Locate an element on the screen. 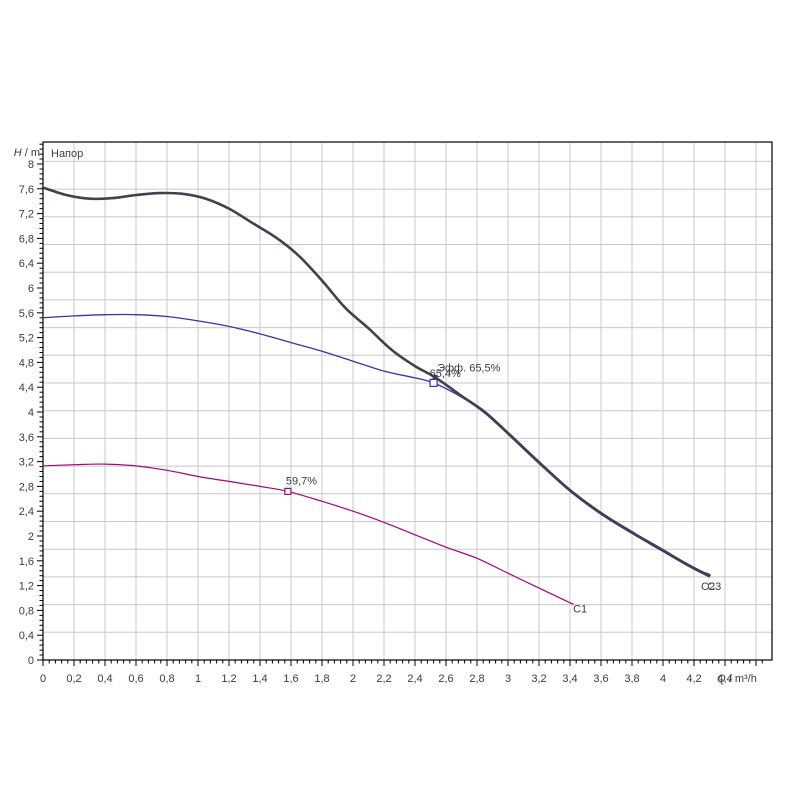  curve-end-label-c2: C2 is located at coordinates (708, 587).